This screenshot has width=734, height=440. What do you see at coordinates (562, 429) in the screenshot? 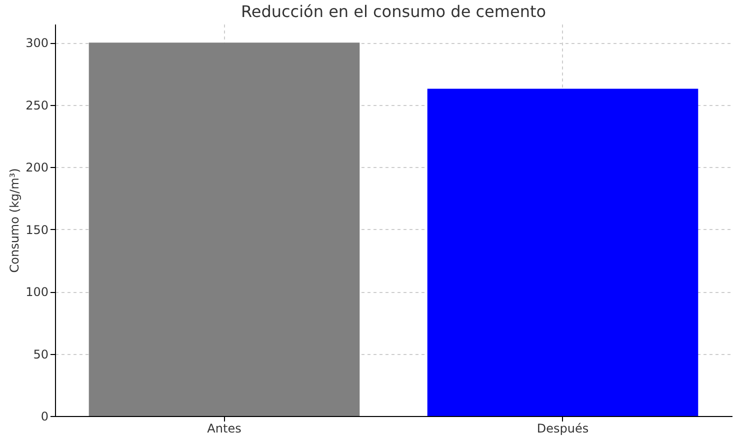
I see `x-tick-label: Después` at bounding box center [562, 429].